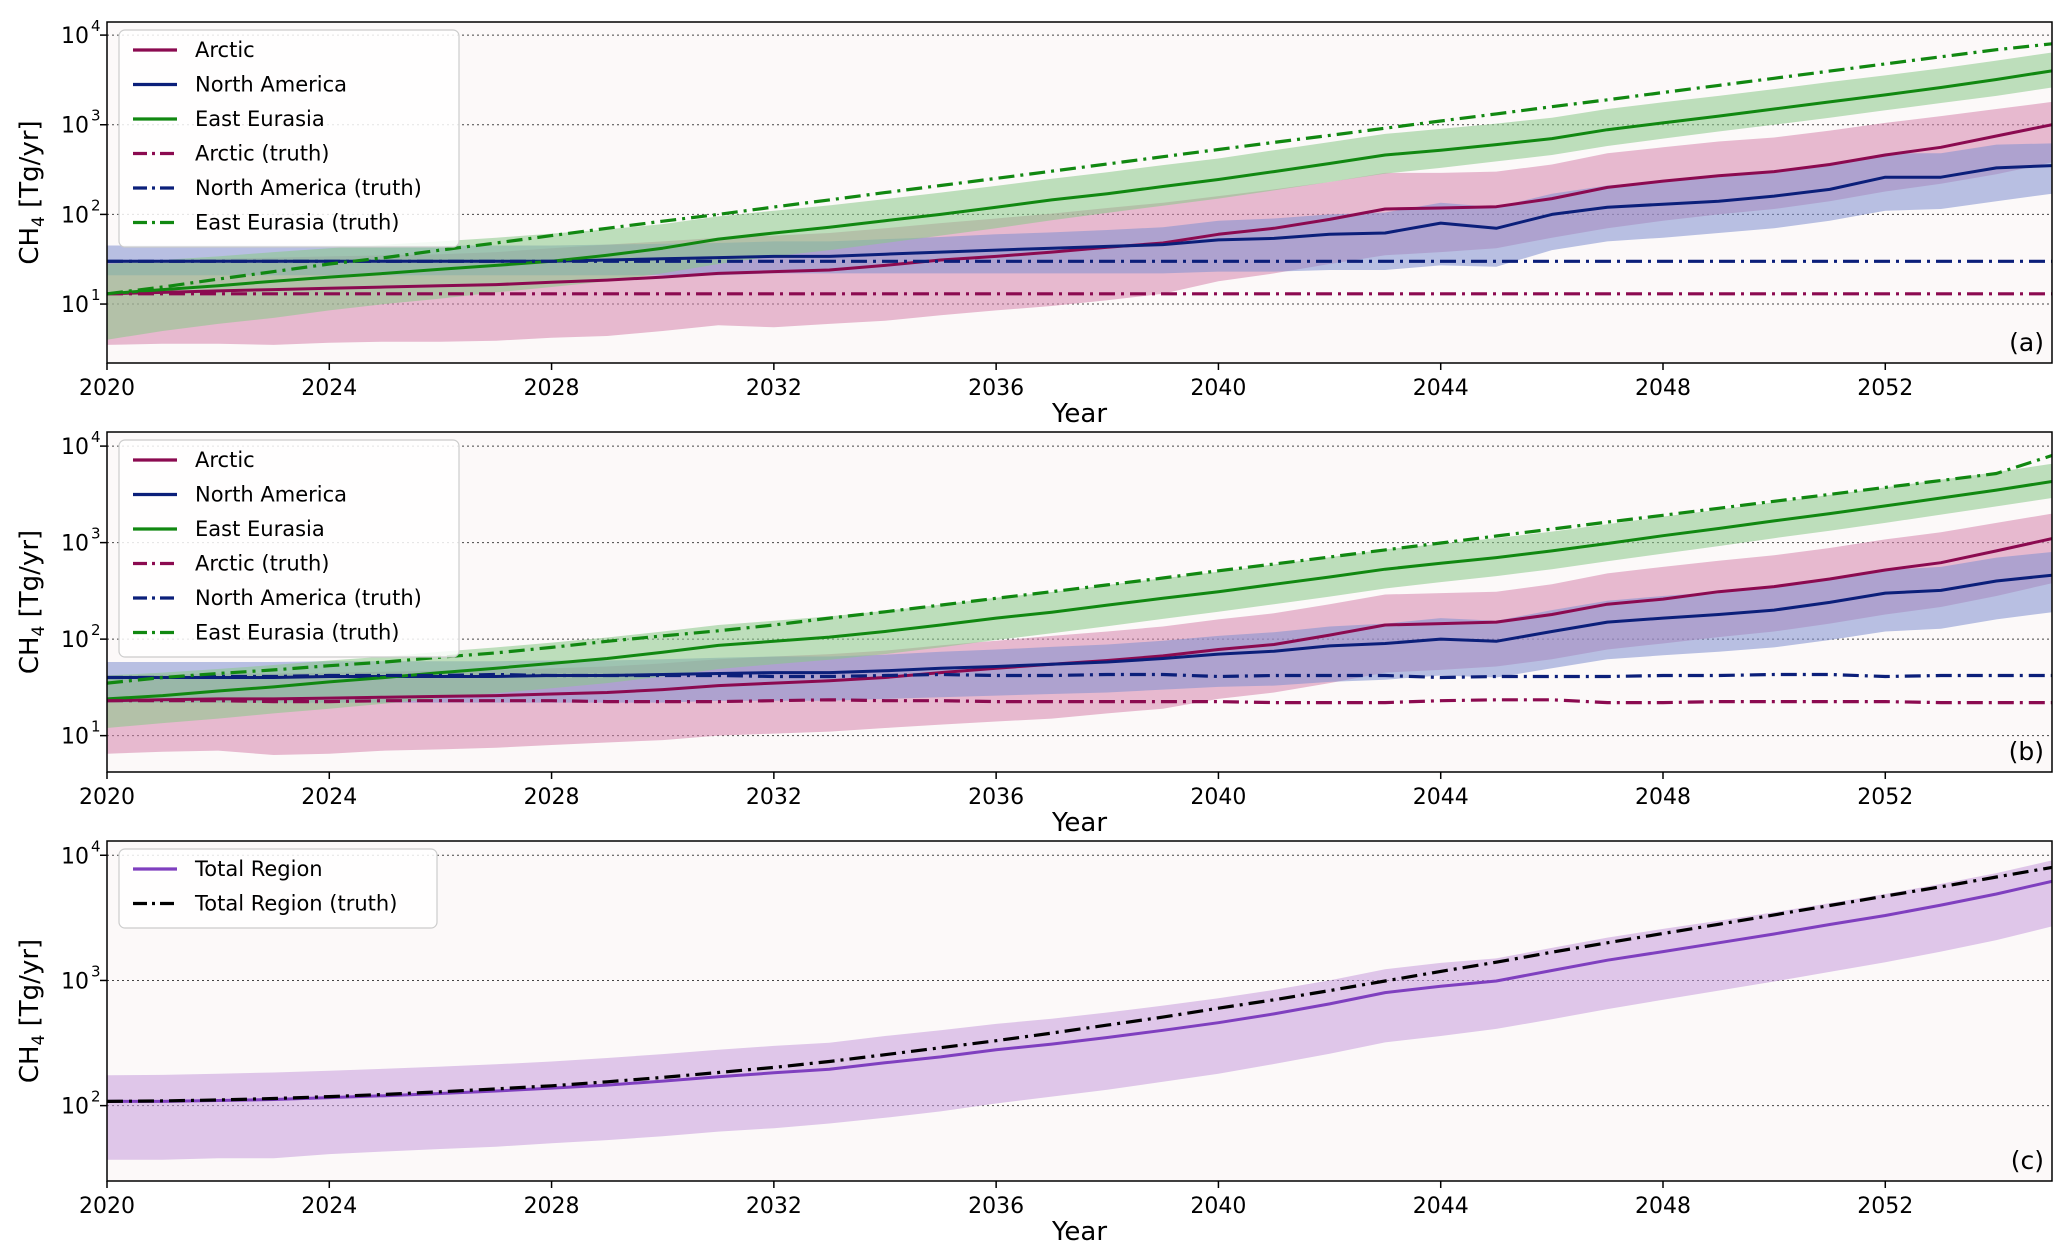  What do you see at coordinates (774, 797) in the screenshot?
I see `x-tick-label: 2032` at bounding box center [774, 797].